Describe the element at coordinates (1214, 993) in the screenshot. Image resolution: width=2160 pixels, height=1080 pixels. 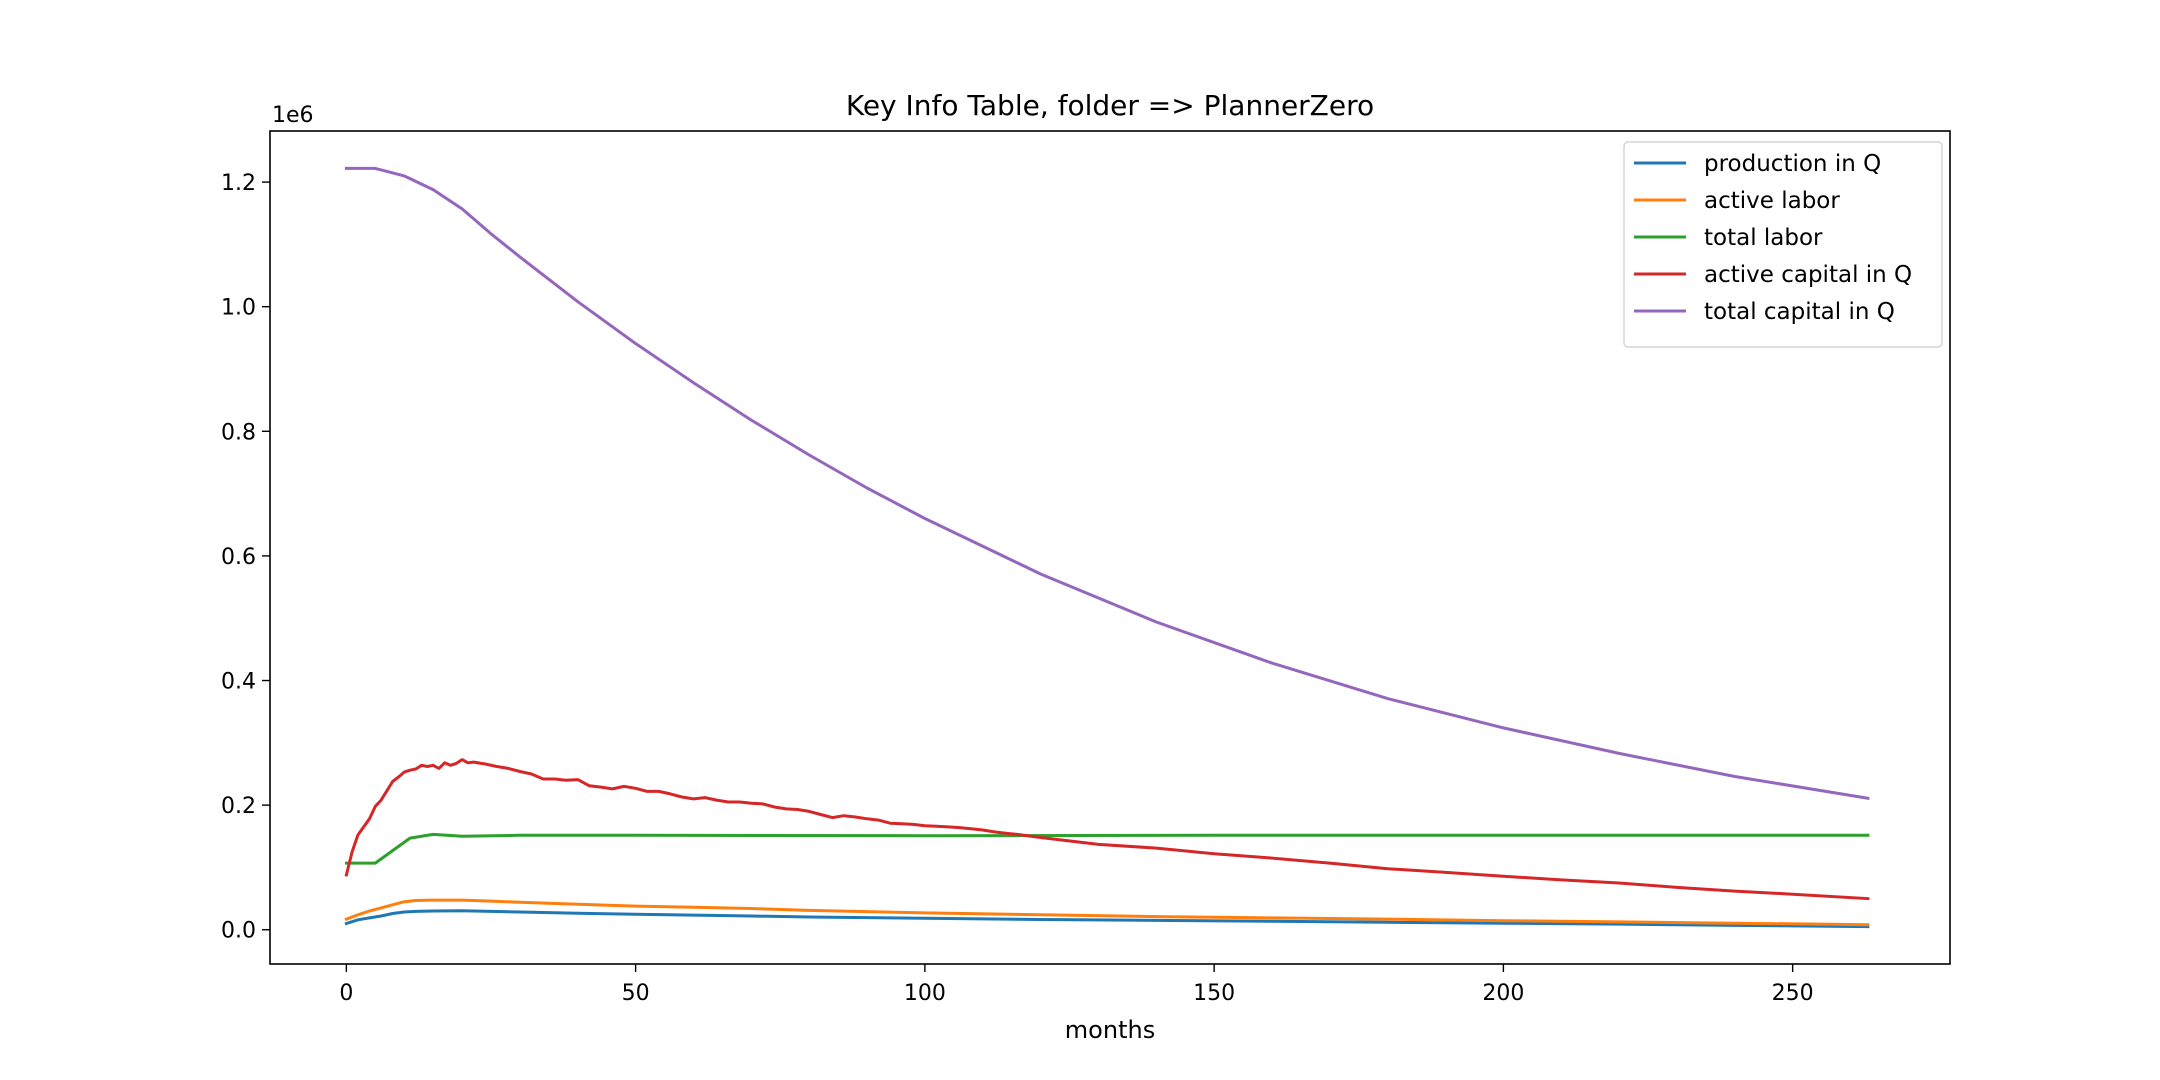
I see `x-tick-label: 150` at that location.